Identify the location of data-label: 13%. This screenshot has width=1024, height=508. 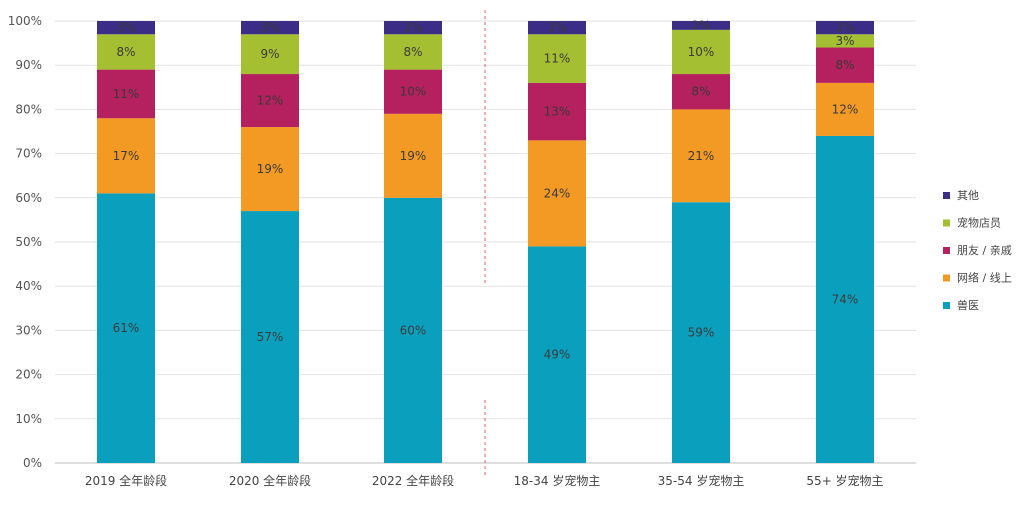
(557, 112).